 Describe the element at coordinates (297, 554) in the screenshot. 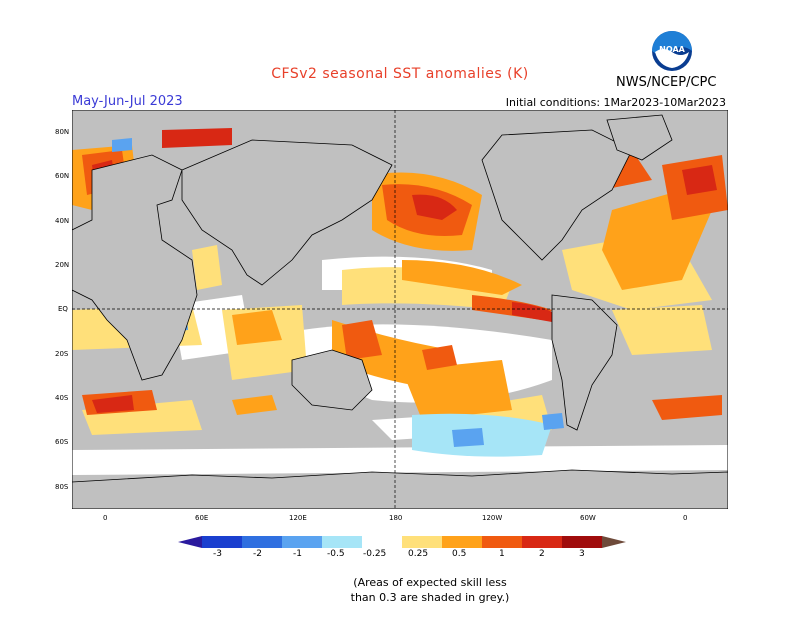

I see `colorbar-label: -1` at that location.